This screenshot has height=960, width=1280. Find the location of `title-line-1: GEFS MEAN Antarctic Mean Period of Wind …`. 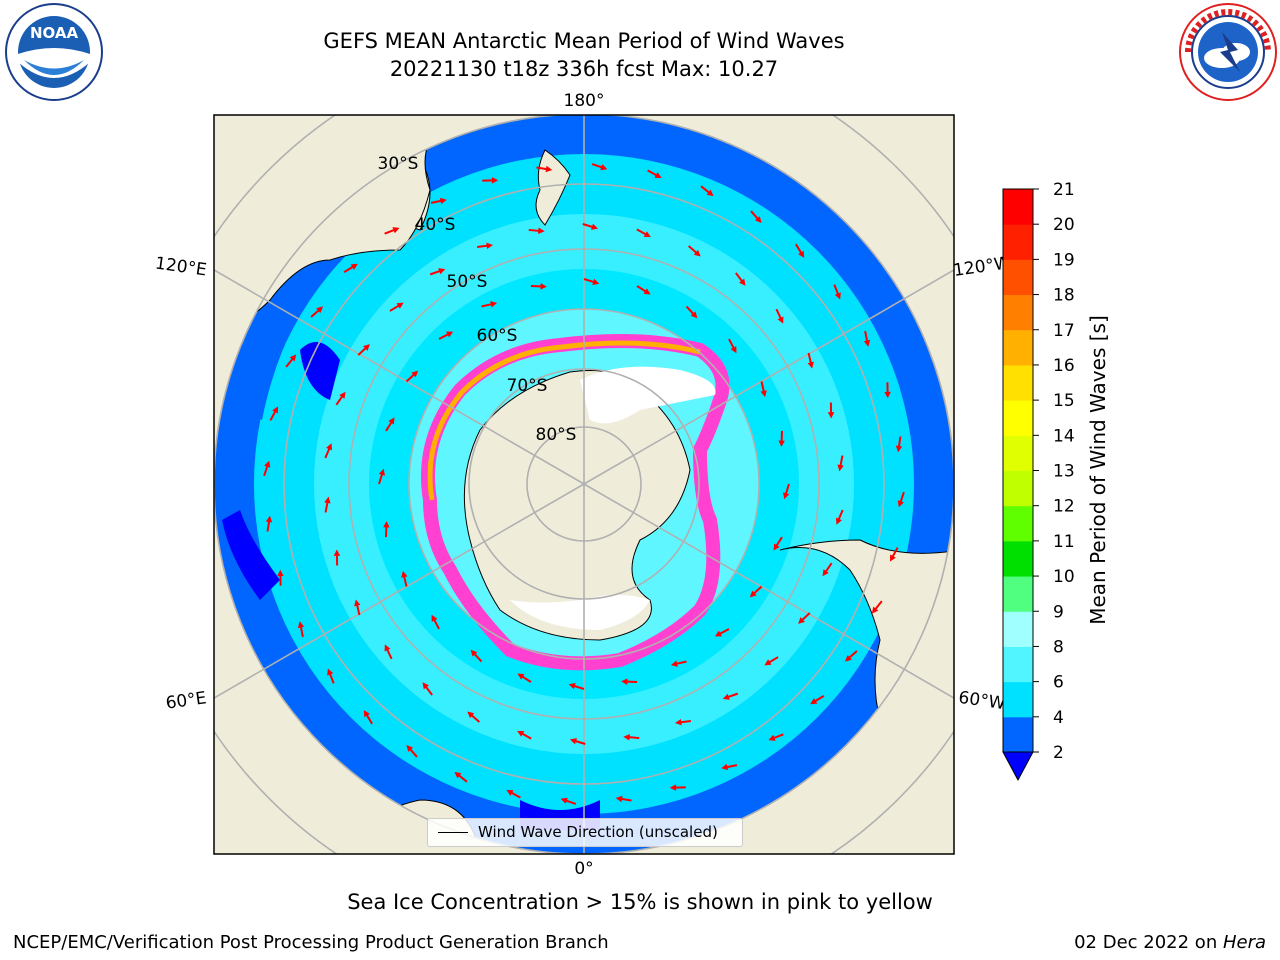

title-line-1: GEFS MEAN Antarctic Mean Period of Wind … is located at coordinates (584, 41).